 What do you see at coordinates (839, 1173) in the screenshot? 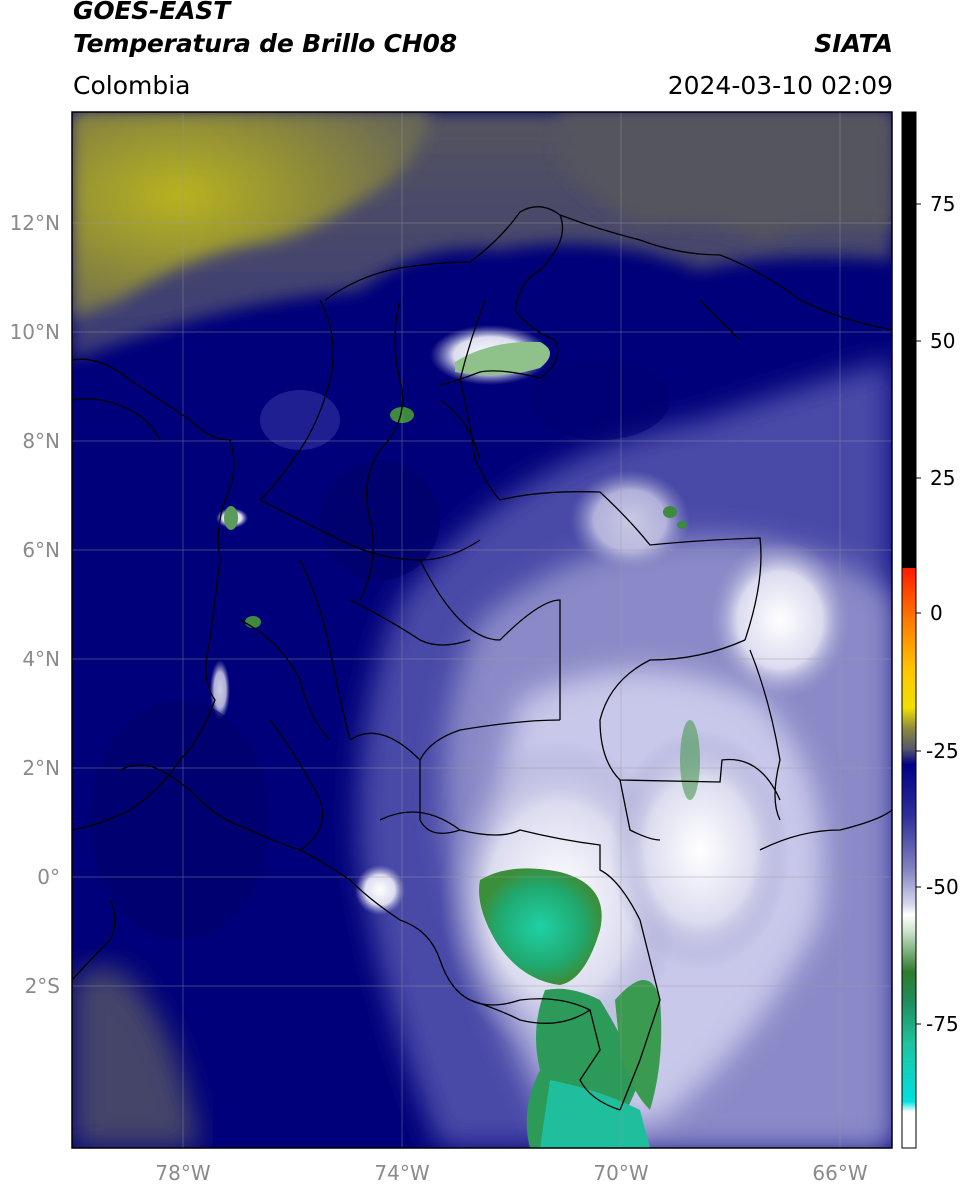
I see `lon-label: 66°W` at bounding box center [839, 1173].